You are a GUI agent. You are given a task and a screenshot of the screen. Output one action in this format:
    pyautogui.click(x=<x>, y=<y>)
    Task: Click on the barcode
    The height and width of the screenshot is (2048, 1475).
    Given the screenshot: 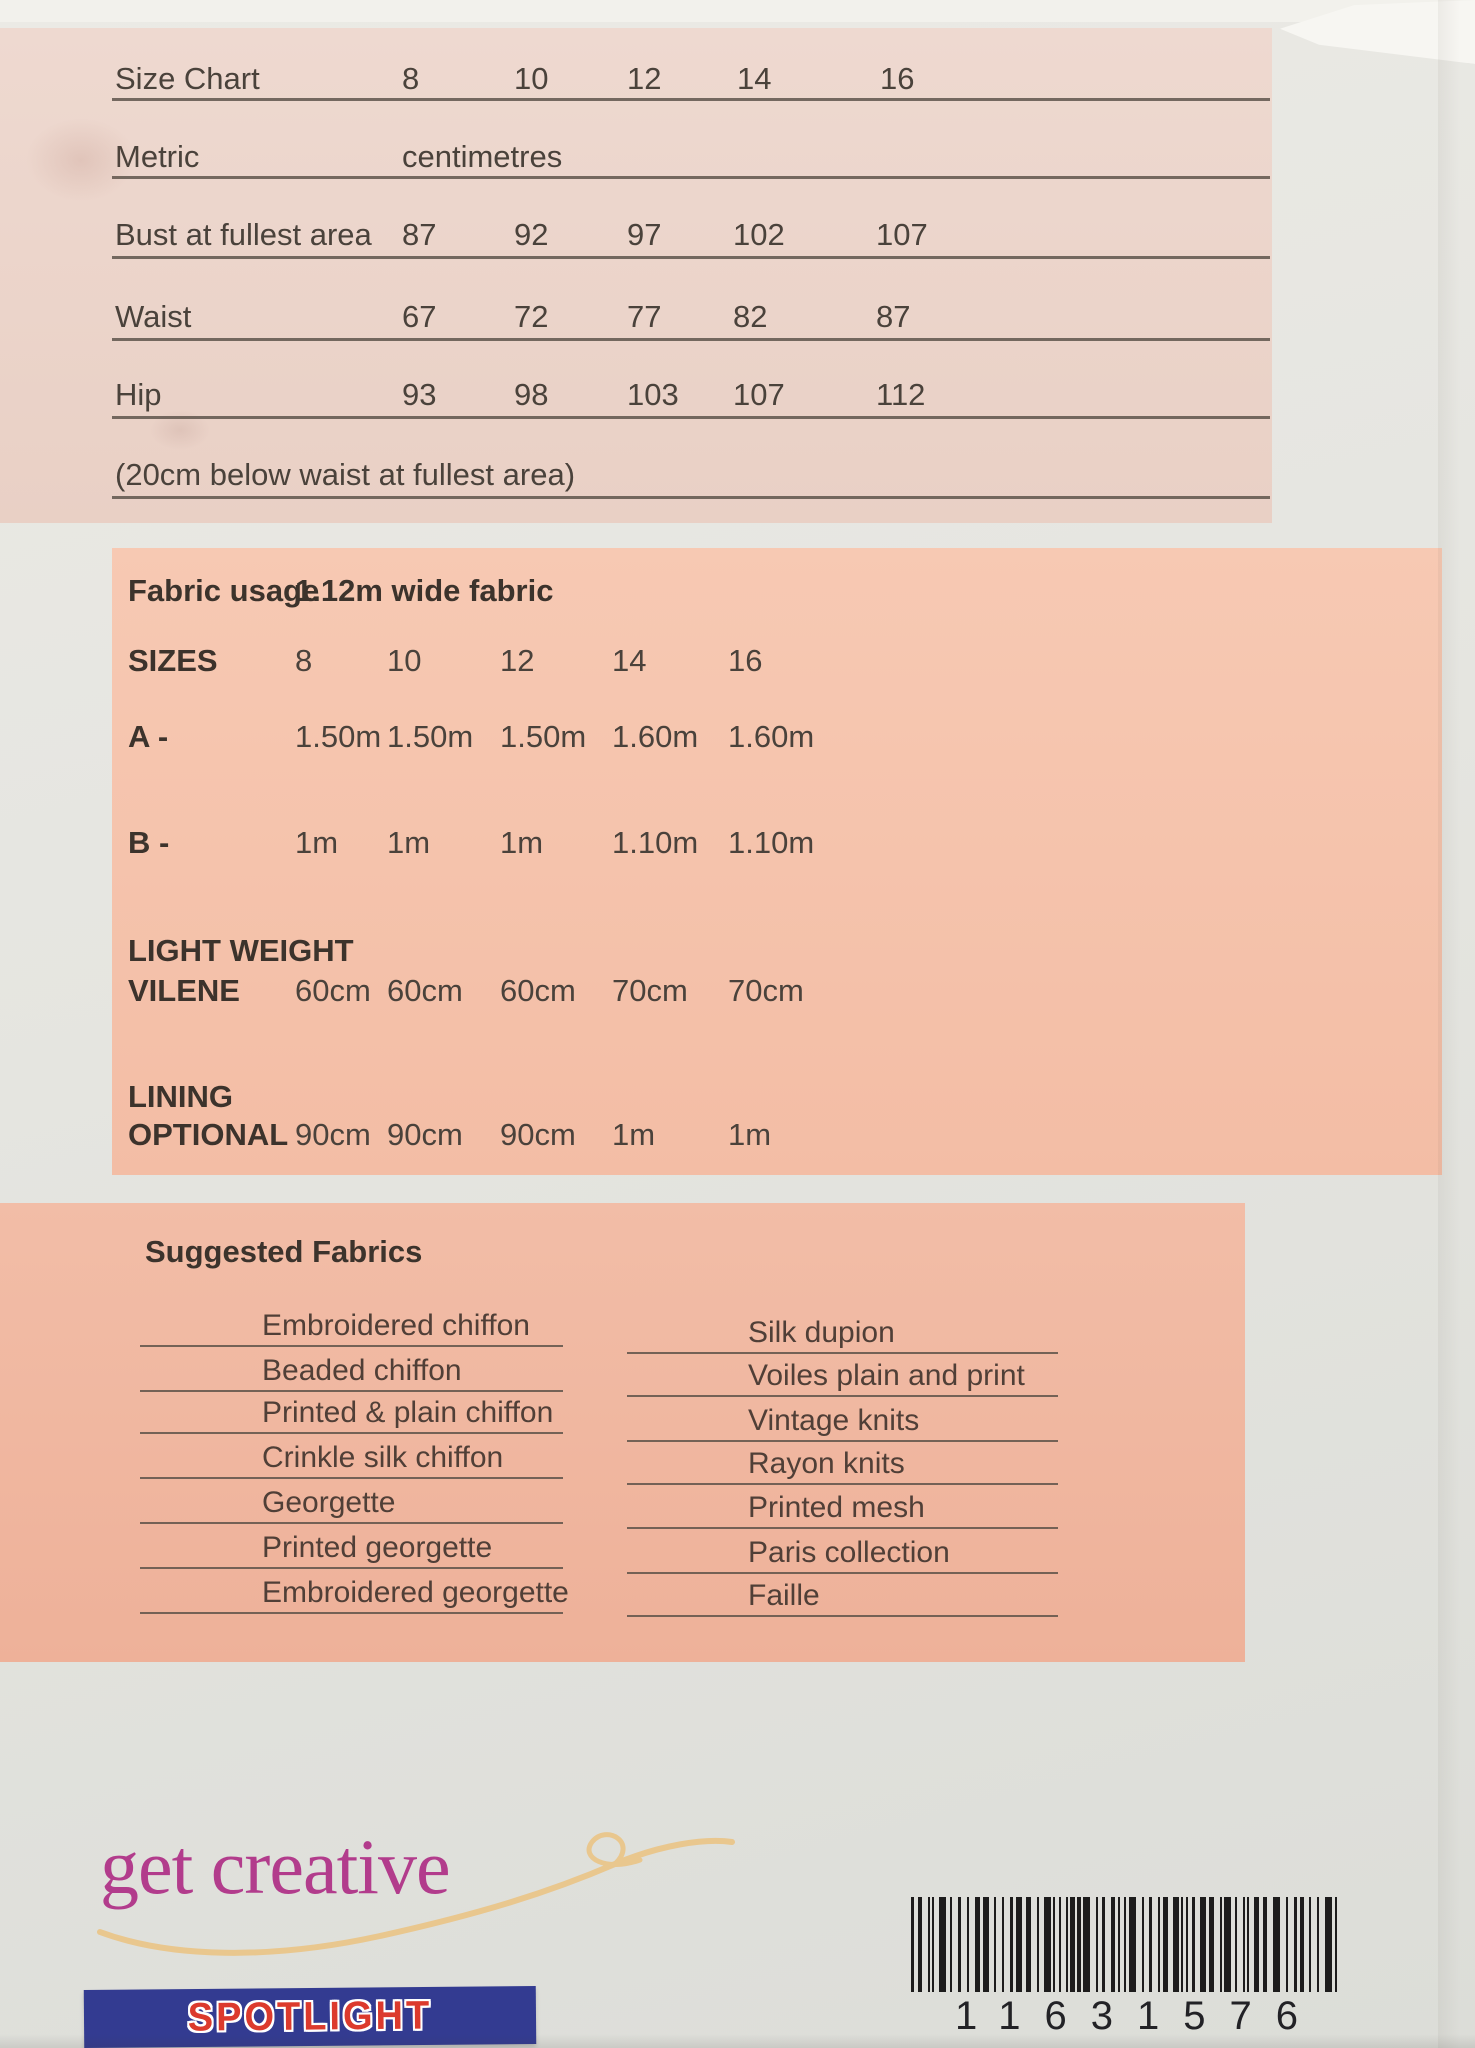 What is the action you would take?
    pyautogui.click(x=1131, y=1944)
    